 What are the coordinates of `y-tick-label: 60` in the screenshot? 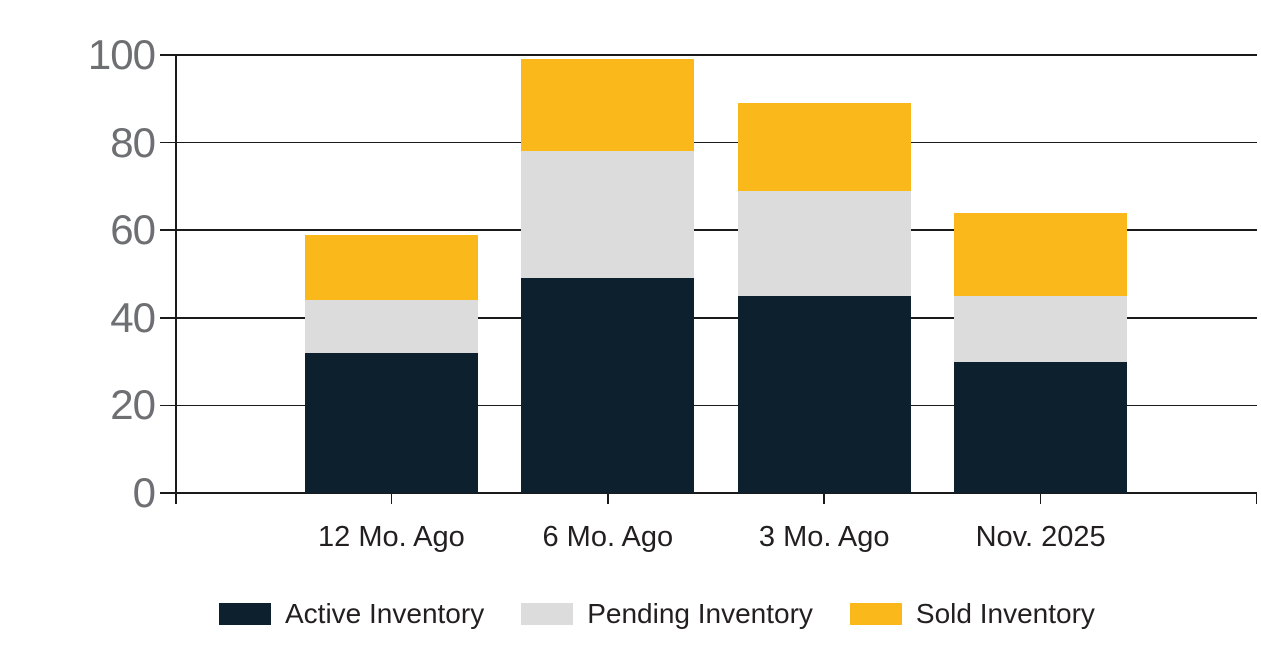 It's located at (133, 230).